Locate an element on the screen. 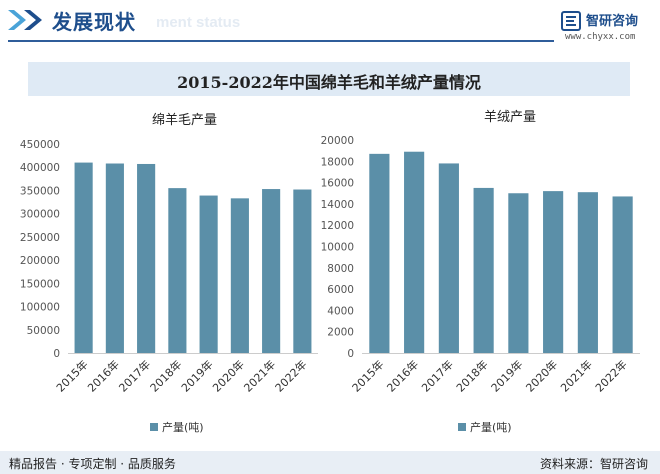 This screenshot has width=660, height=474. footer-slogan: 精品报告 · 专项定制 · 品质服务 is located at coordinates (92, 464).